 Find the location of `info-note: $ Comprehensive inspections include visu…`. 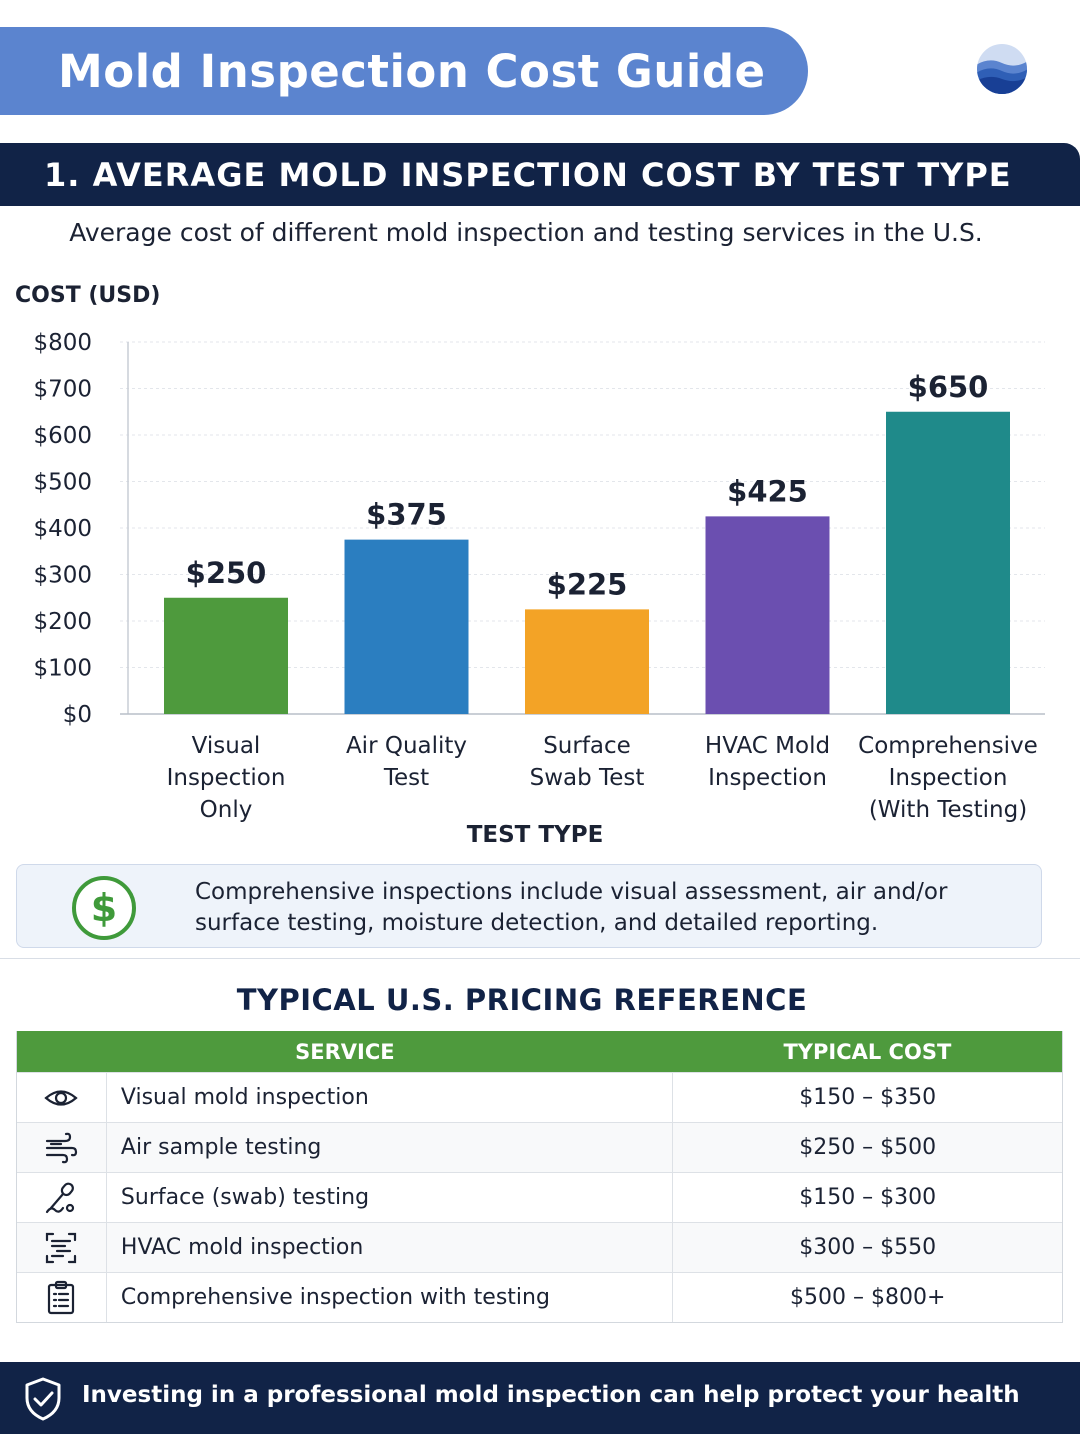

info-note: $ Comprehensive inspections include visu… is located at coordinates (529, 906).